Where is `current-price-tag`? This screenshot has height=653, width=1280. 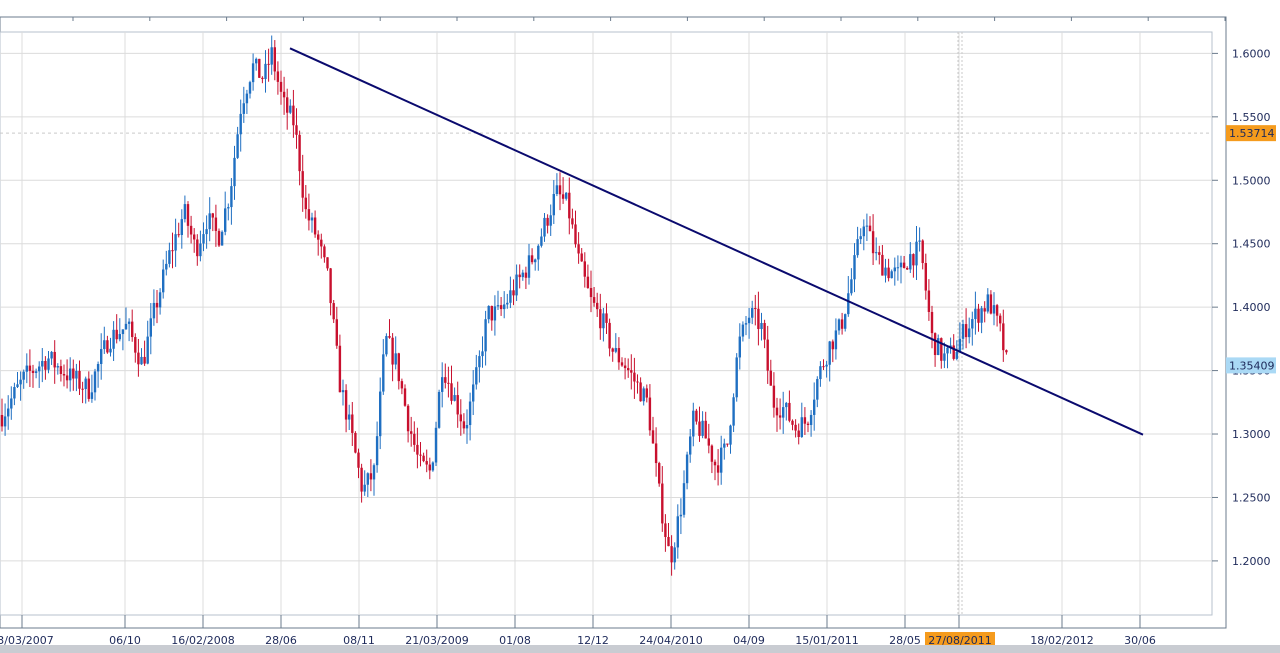 current-price-tag is located at coordinates (1251, 365).